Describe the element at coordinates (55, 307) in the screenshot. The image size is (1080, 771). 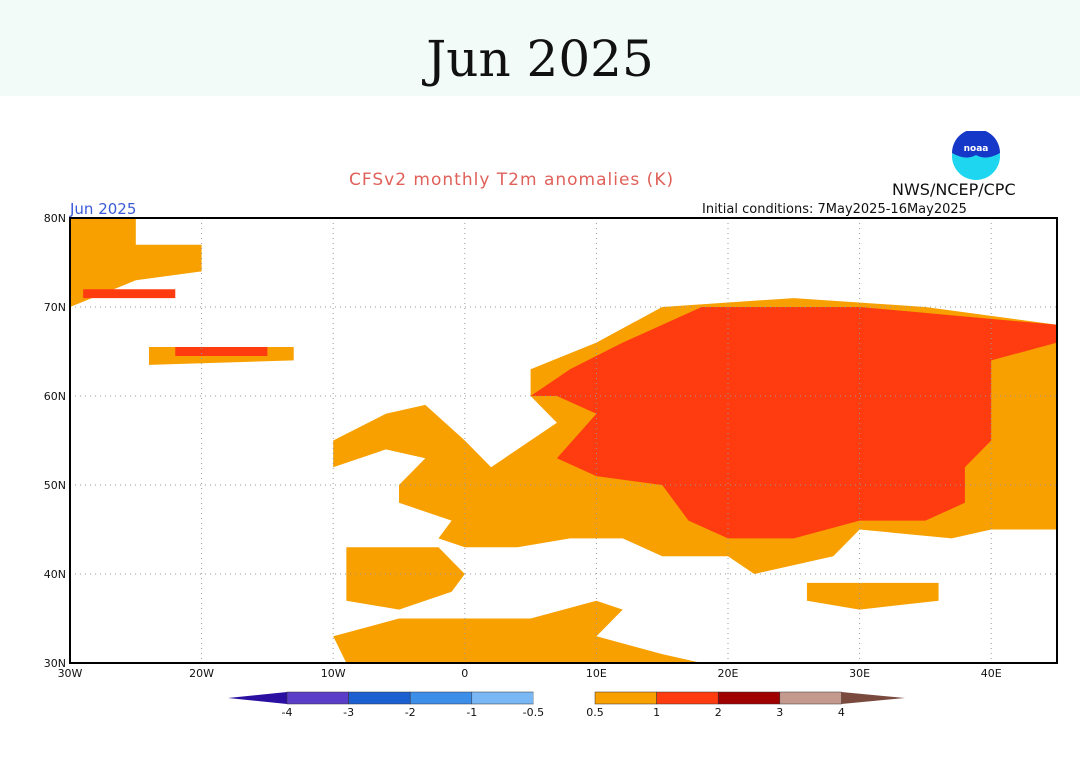
I see `lat-tick-label: 70N` at that location.